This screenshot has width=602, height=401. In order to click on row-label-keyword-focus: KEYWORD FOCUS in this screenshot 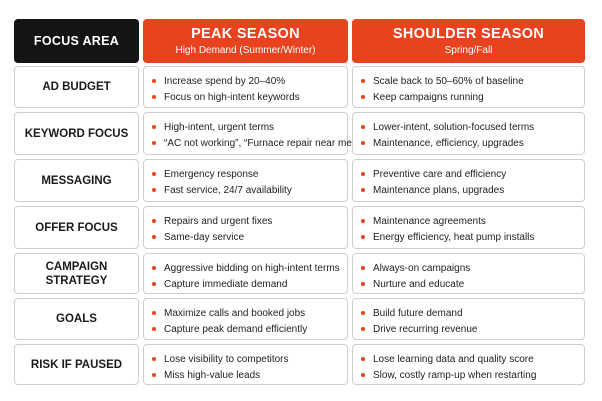, I will do `click(76, 133)`.